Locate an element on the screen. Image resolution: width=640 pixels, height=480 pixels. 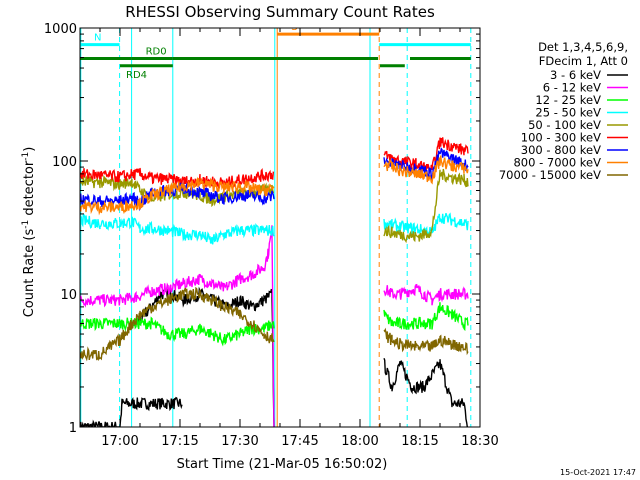
indicator-label-2: S is located at coordinates (294, 27).